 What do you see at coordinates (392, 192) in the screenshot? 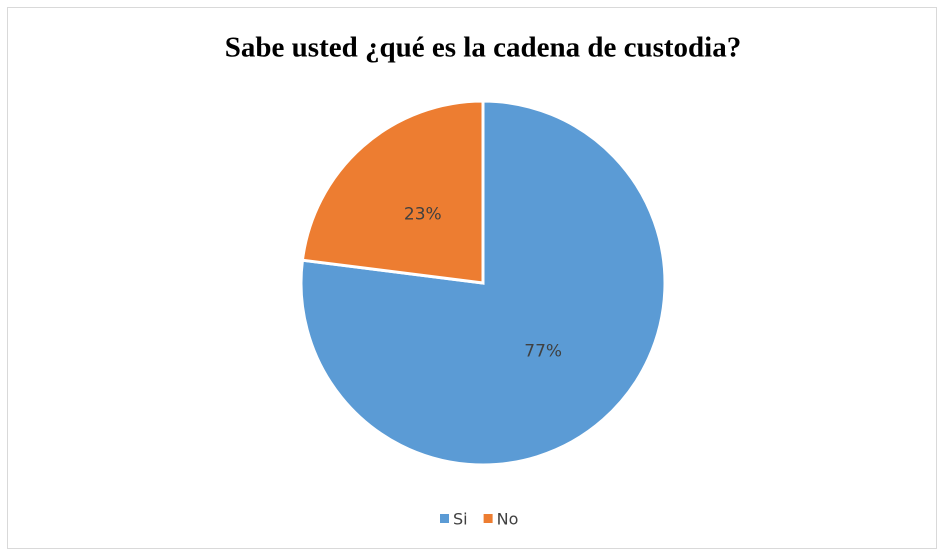
I see `pie-slice` at bounding box center [392, 192].